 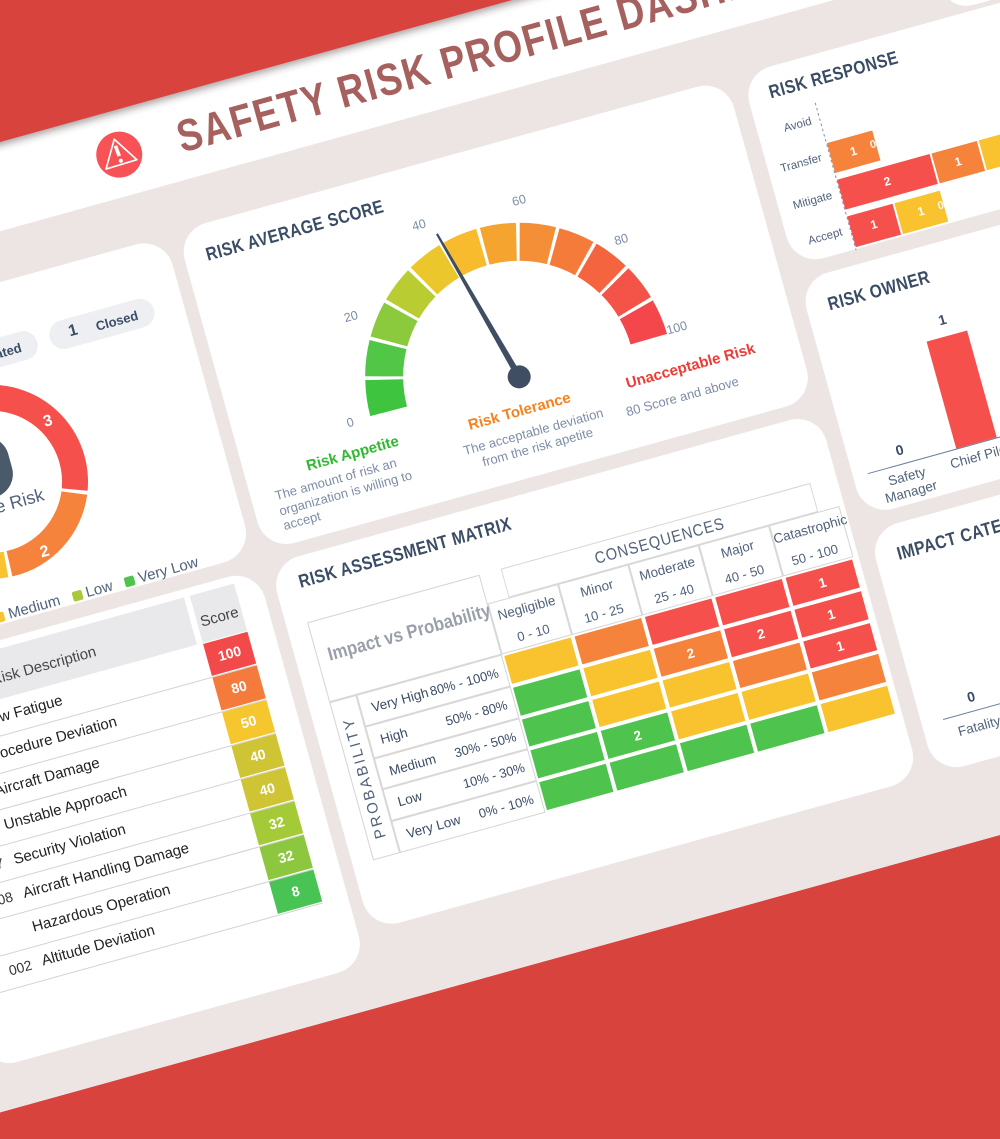 What do you see at coordinates (350, 422) in the screenshot?
I see `svg-text: 0` at bounding box center [350, 422].